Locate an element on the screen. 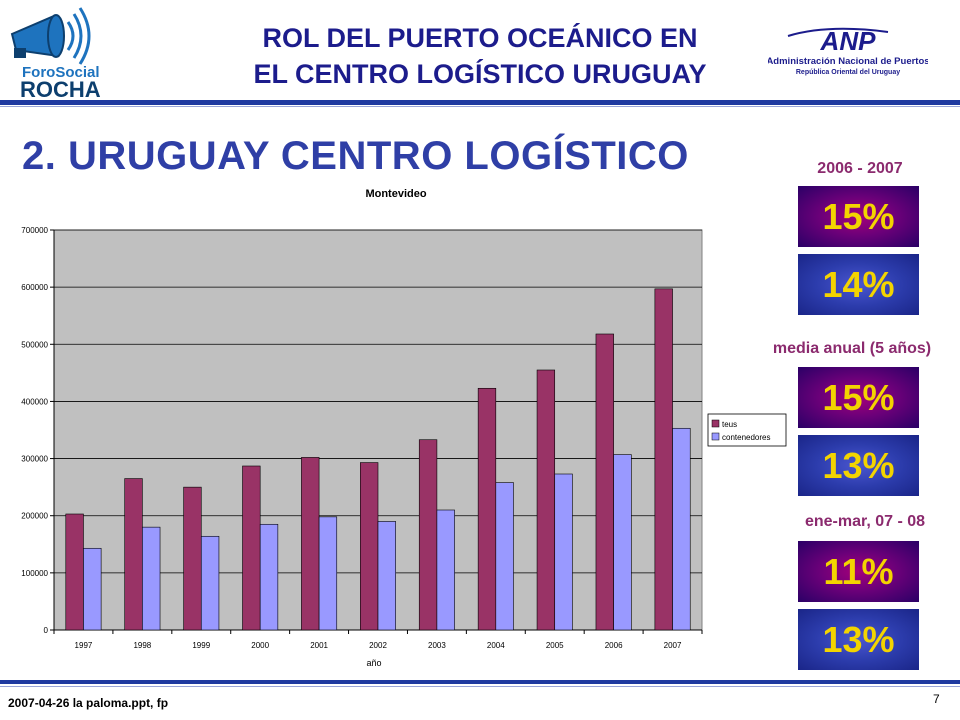 This screenshot has width=960, height=720. y-tick-label: 300000 is located at coordinates (34, 459).